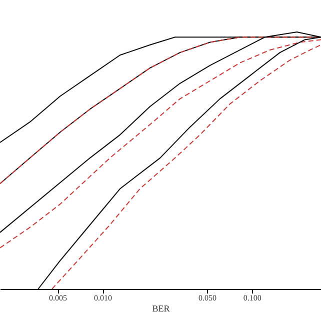 This screenshot has width=321, height=321. What do you see at coordinates (58, 298) in the screenshot?
I see `x-tick-label: 0.005` at bounding box center [58, 298].